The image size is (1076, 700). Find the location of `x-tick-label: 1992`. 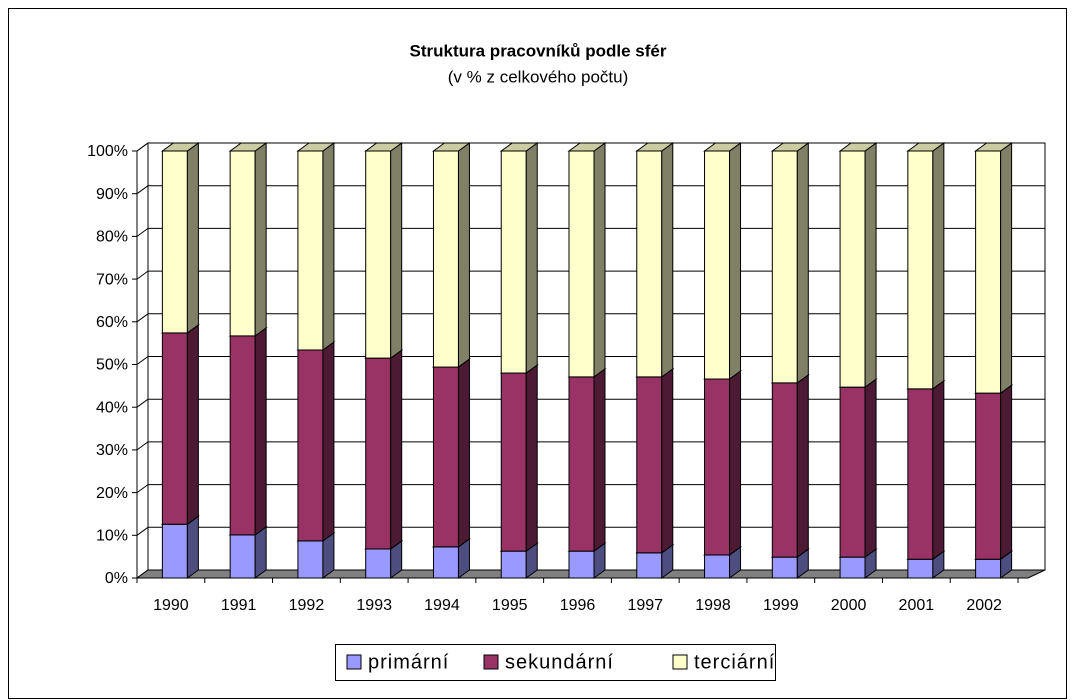

x-tick-label: 1992 is located at coordinates (307, 605).